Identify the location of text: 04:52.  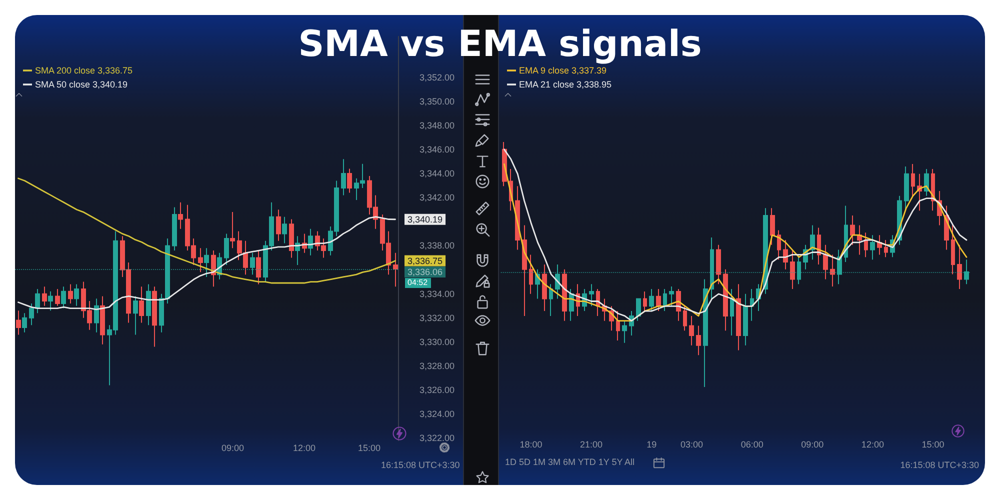
(417, 283).